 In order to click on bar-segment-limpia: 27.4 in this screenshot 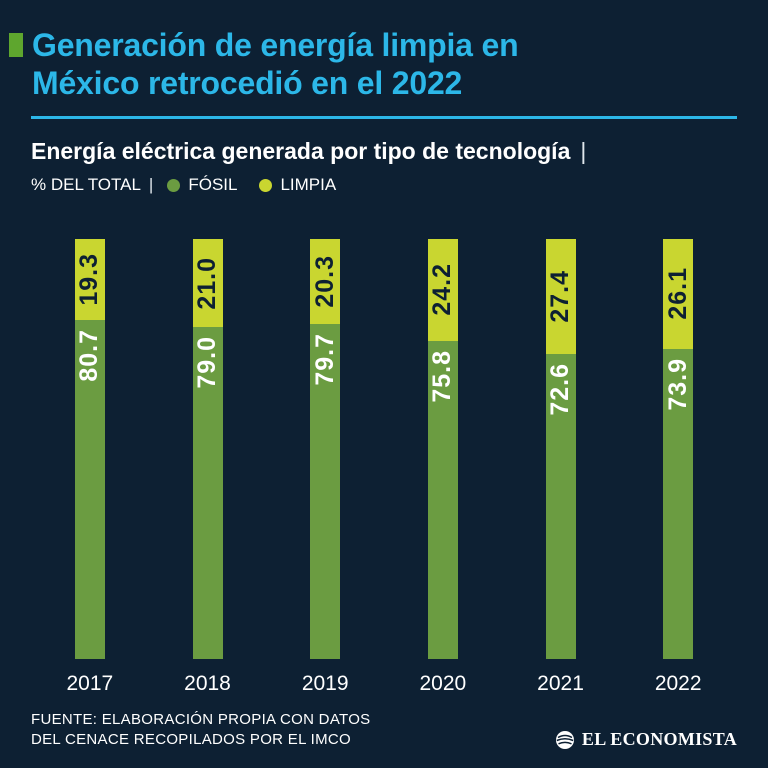, I will do `click(560, 297)`.